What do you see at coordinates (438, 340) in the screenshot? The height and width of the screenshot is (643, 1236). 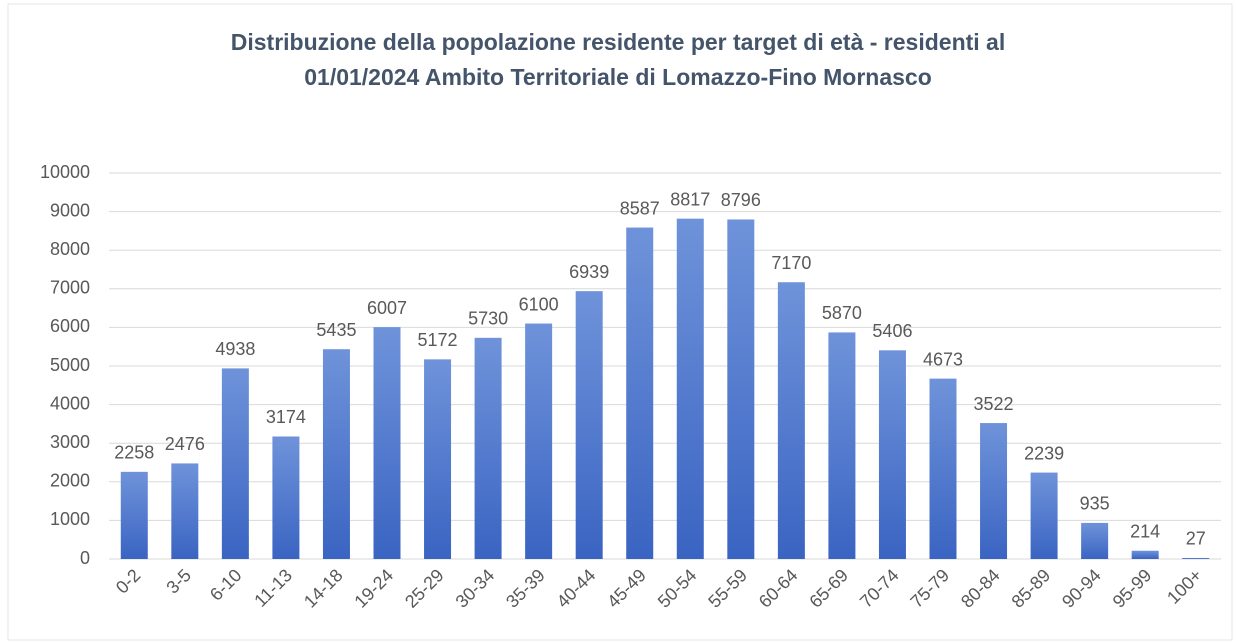 I see `data-label: 5172` at bounding box center [438, 340].